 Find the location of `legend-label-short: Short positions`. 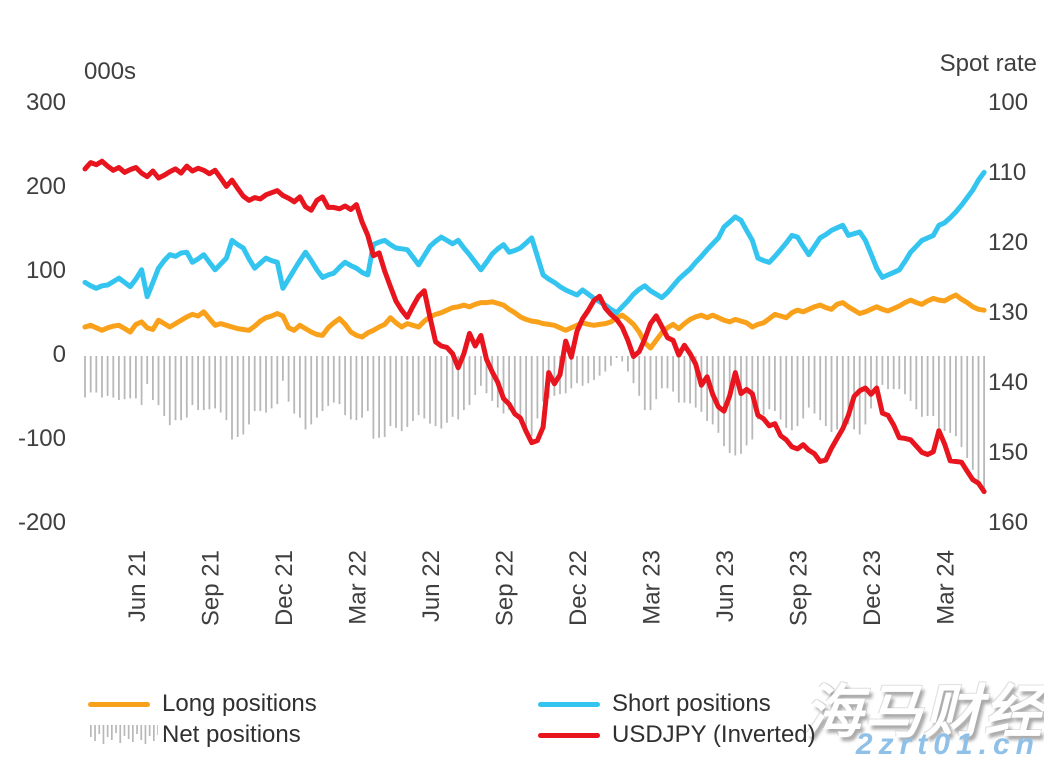

legend-label-short: Short positions is located at coordinates (691, 703).